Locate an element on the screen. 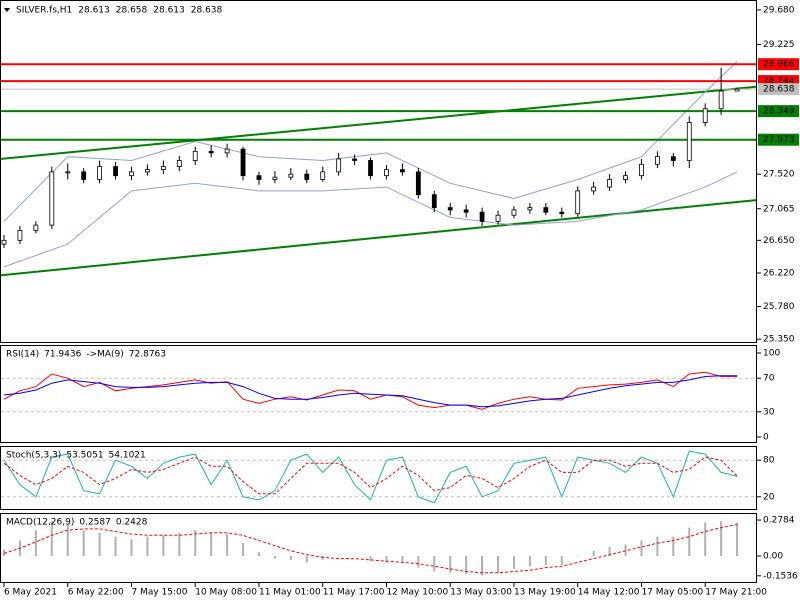  header-text: SILVER.fs,H1 is located at coordinates (44, 11).